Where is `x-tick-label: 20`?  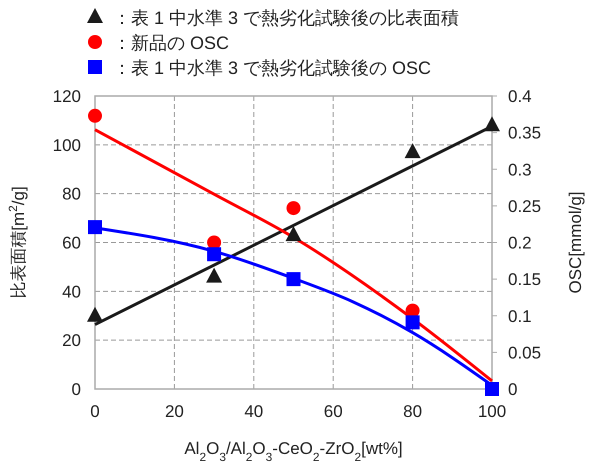 x-tick-label: 20 is located at coordinates (174, 411).